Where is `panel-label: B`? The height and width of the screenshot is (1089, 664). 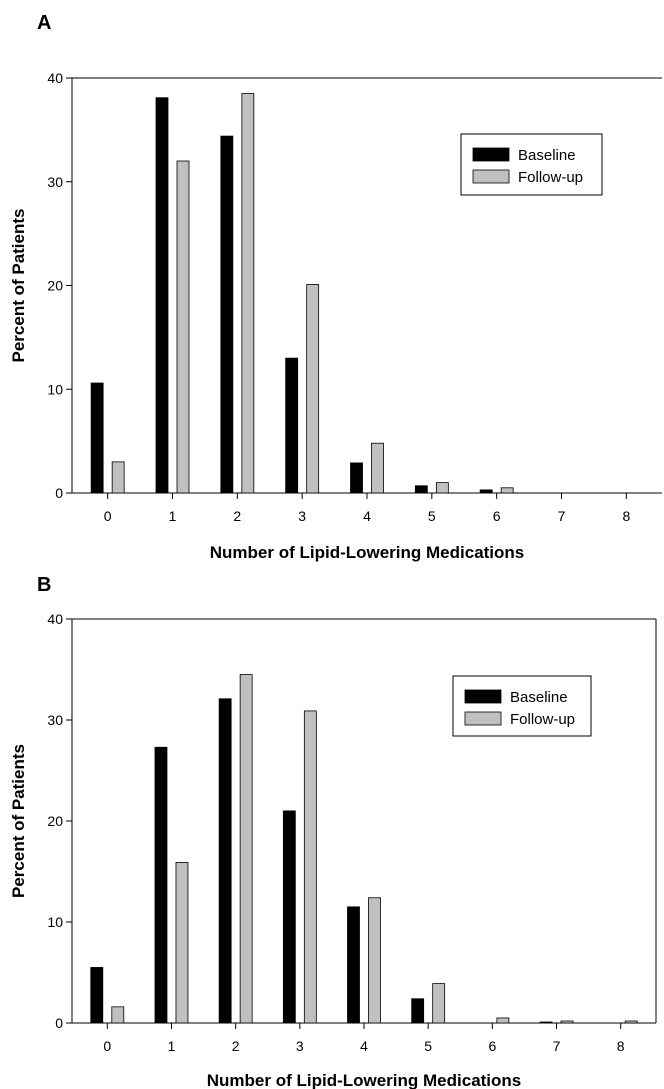
panel-label: B is located at coordinates (44, 585).